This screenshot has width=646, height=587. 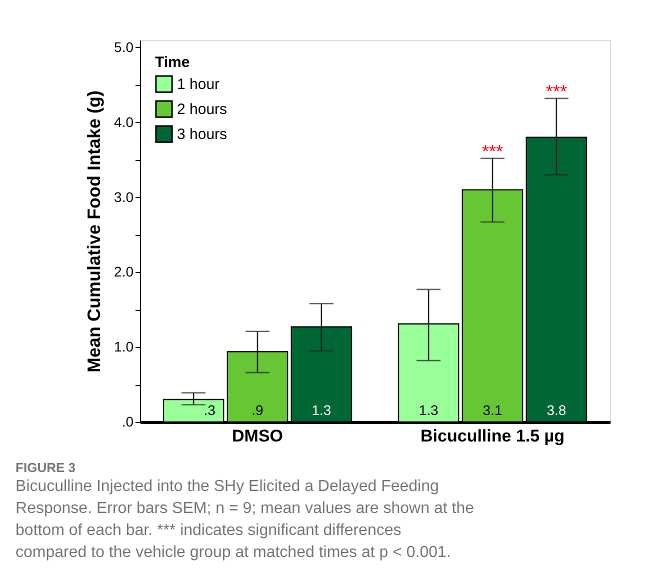 What do you see at coordinates (94, 231) in the screenshot?
I see `y-axis-title: Mean Cumulative Food Intake (g)` at bounding box center [94, 231].